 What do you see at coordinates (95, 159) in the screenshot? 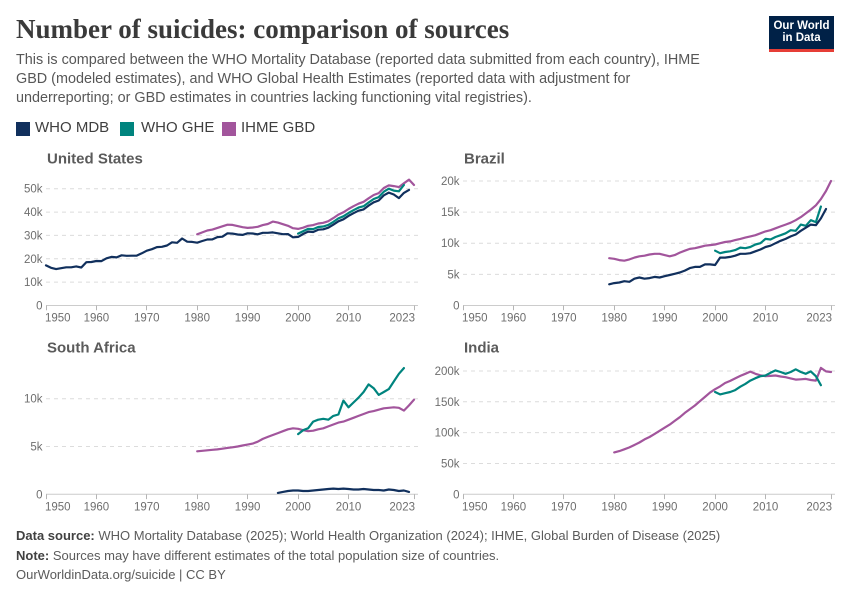
I see `svg-text: United States` at bounding box center [95, 159].